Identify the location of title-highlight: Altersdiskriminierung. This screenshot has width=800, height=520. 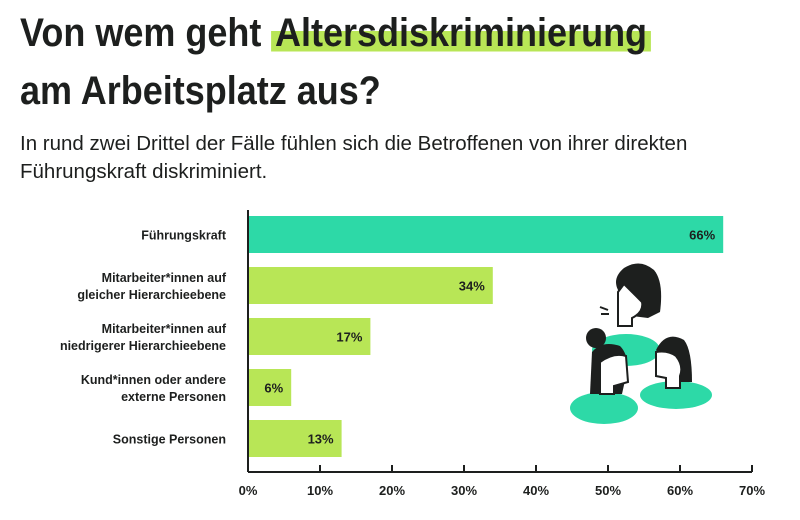
(461, 33).